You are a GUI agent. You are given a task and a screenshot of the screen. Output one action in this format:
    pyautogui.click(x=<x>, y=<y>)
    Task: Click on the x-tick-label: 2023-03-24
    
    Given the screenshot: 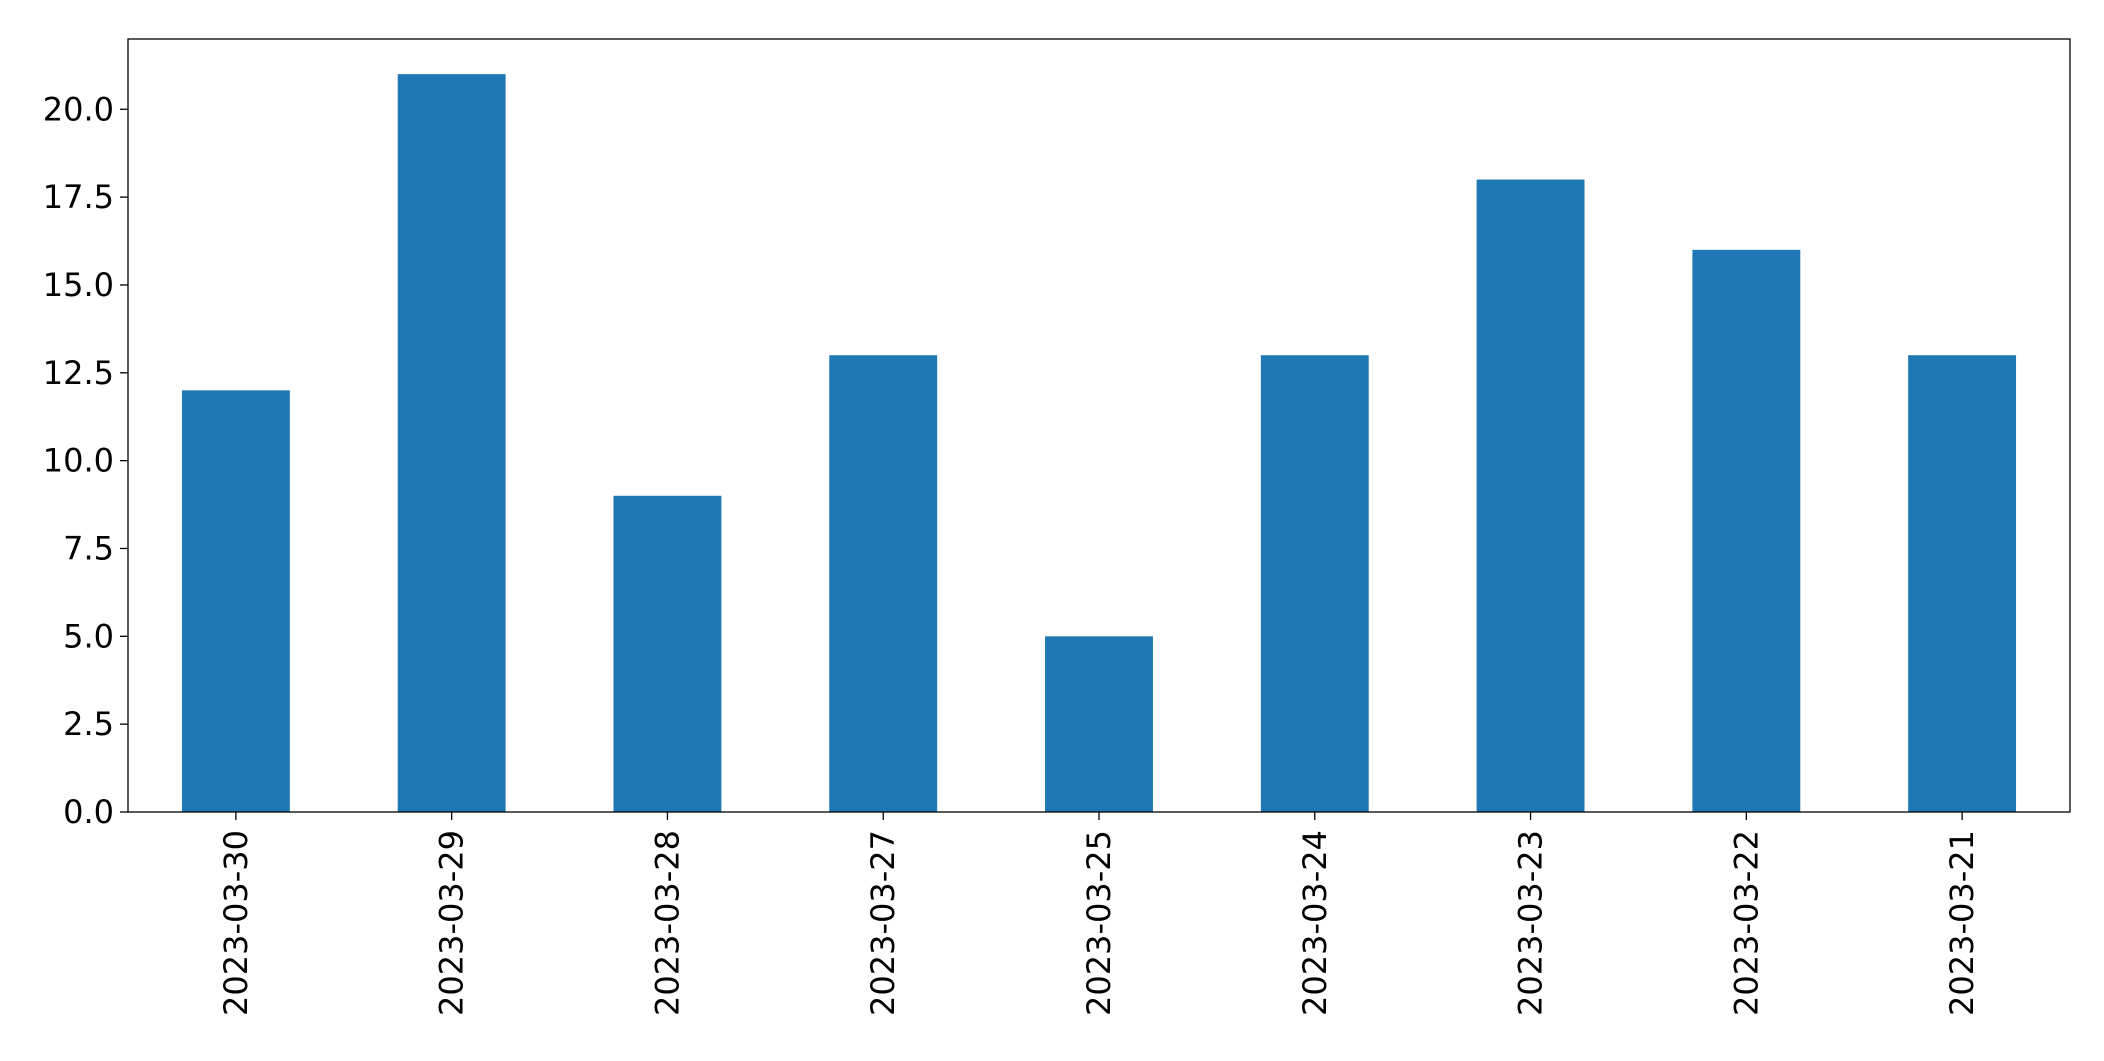 What is the action you would take?
    pyautogui.click(x=1315, y=923)
    